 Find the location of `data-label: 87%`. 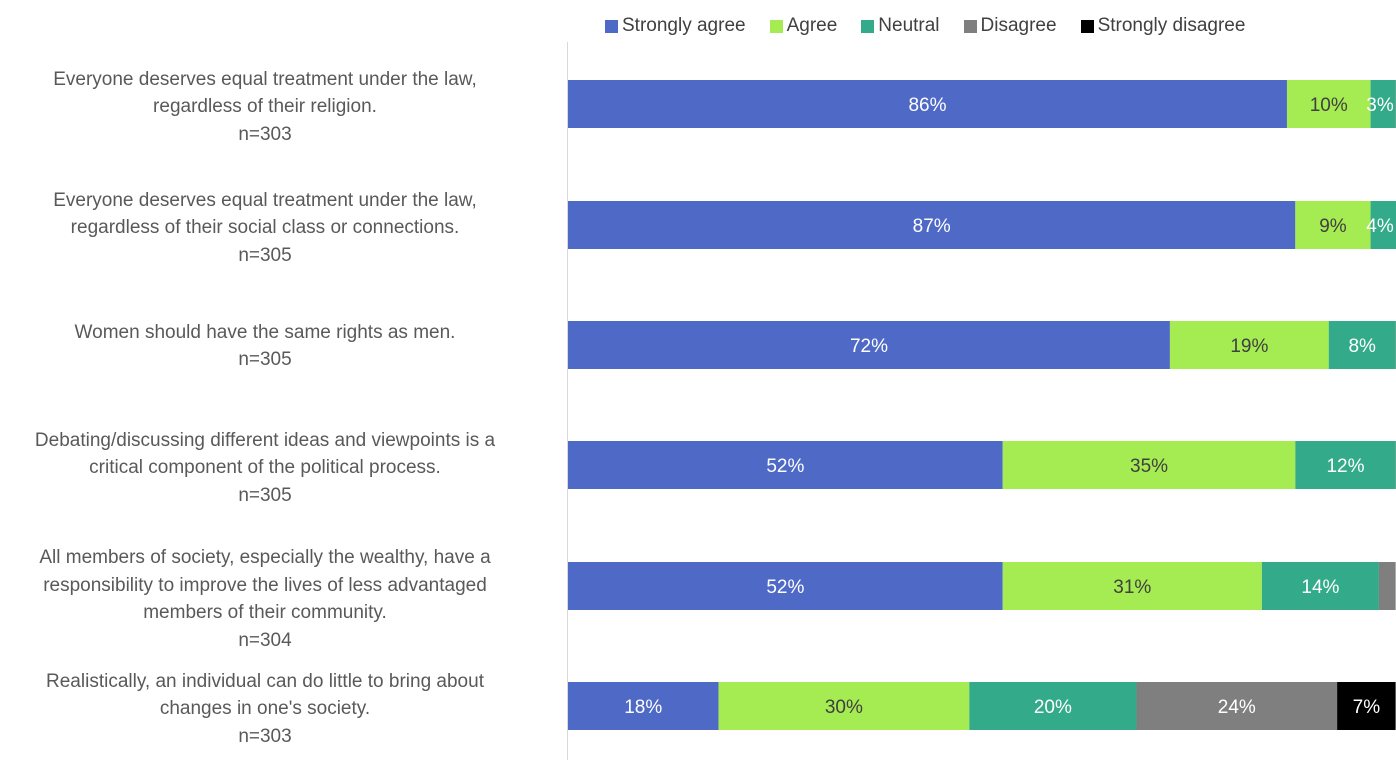

data-label: 87% is located at coordinates (932, 226).